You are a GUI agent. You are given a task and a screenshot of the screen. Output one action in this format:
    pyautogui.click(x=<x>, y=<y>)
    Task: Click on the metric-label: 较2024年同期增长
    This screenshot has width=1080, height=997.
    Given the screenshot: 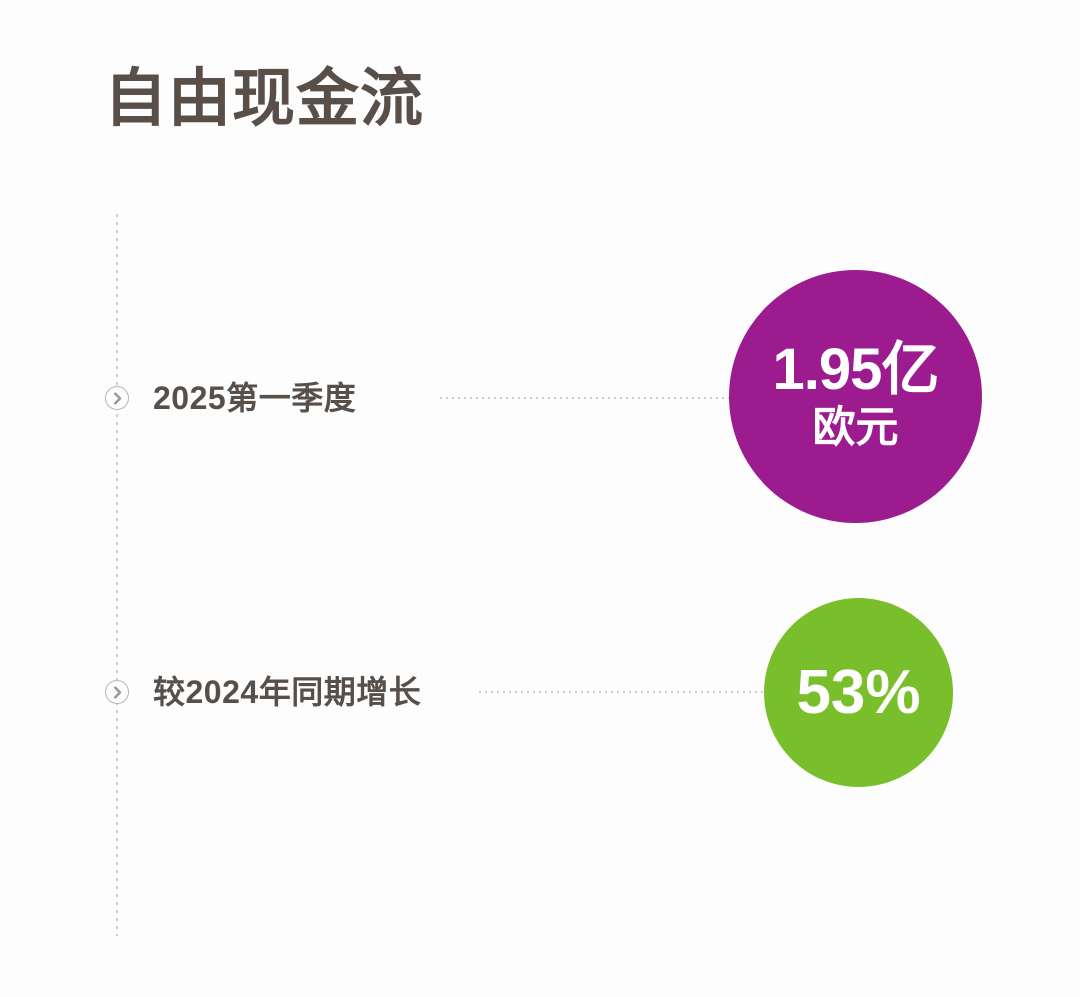 What is the action you would take?
    pyautogui.click(x=287, y=692)
    